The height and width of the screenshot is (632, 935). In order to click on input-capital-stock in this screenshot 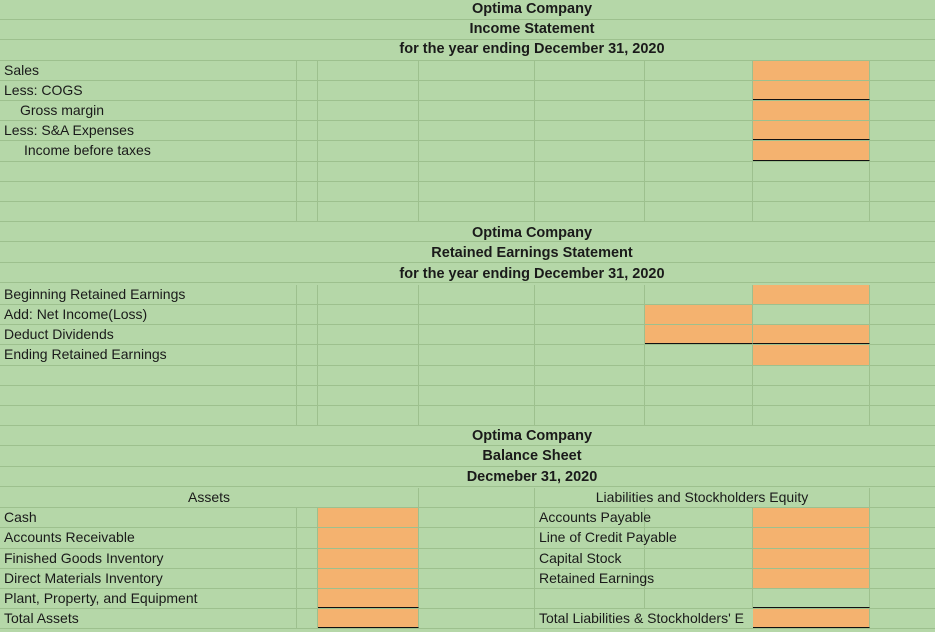, I will do `click(811, 558)`.